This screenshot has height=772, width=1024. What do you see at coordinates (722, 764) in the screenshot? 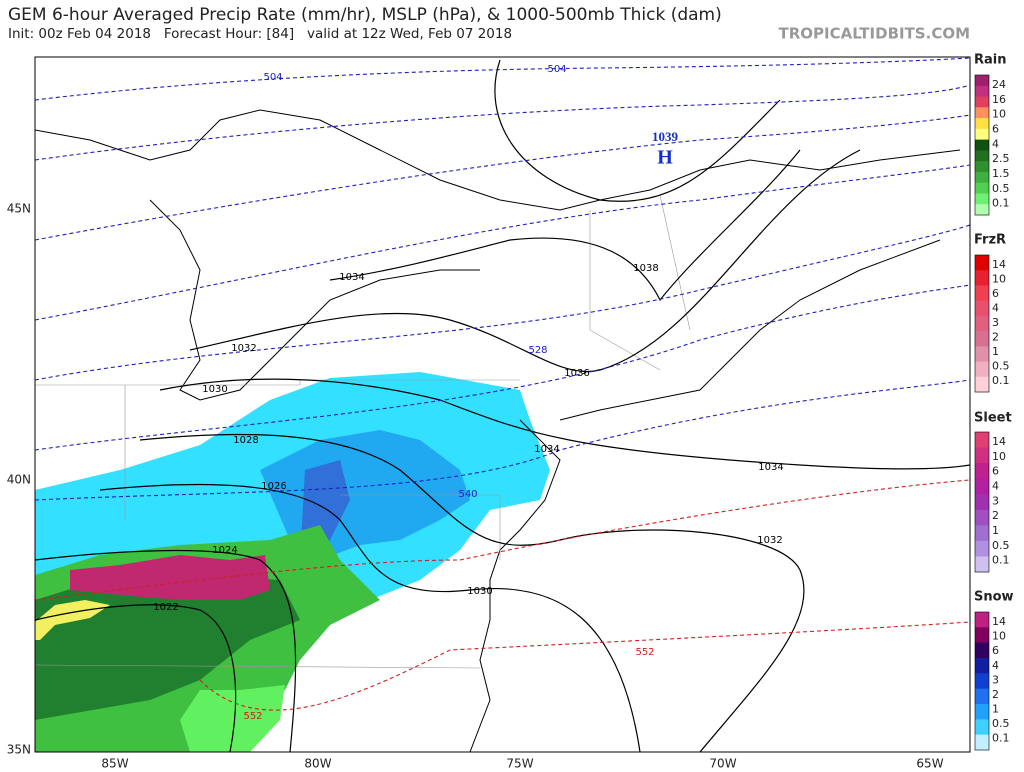
I see `lon-label: 70W` at bounding box center [722, 764].